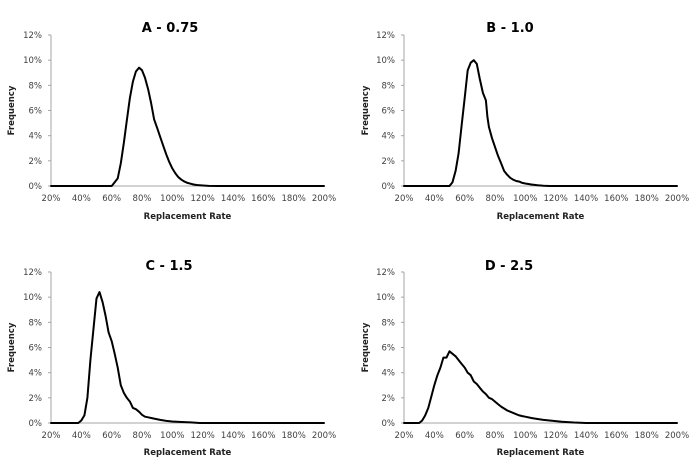 The width and height of the screenshot is (697, 467). What do you see at coordinates (509, 28) in the screenshot?
I see `chart-title: B - 1.0` at bounding box center [509, 28].